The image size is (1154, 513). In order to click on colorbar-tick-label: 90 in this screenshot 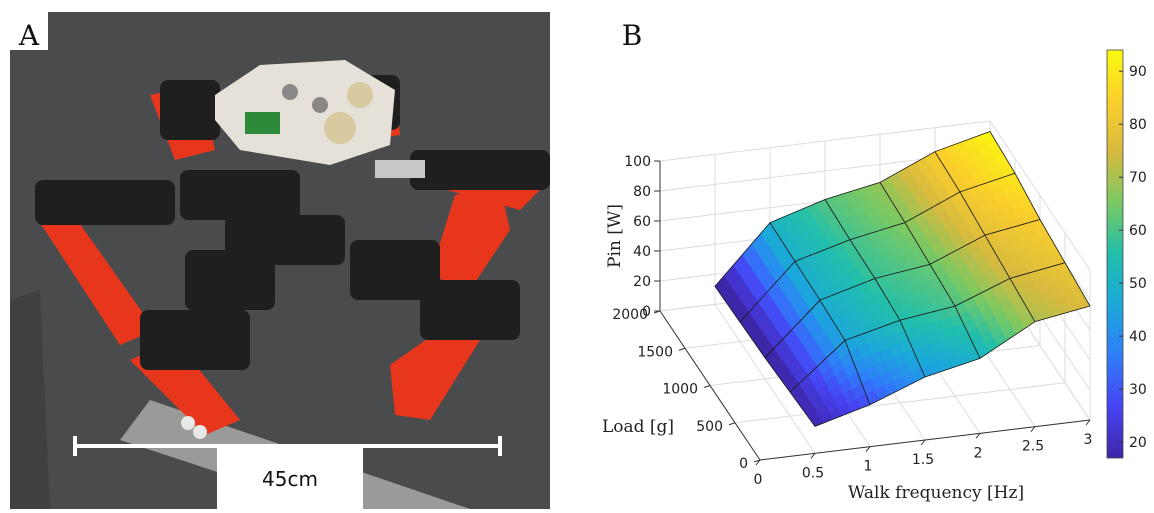, I will do `click(1138, 72)`.